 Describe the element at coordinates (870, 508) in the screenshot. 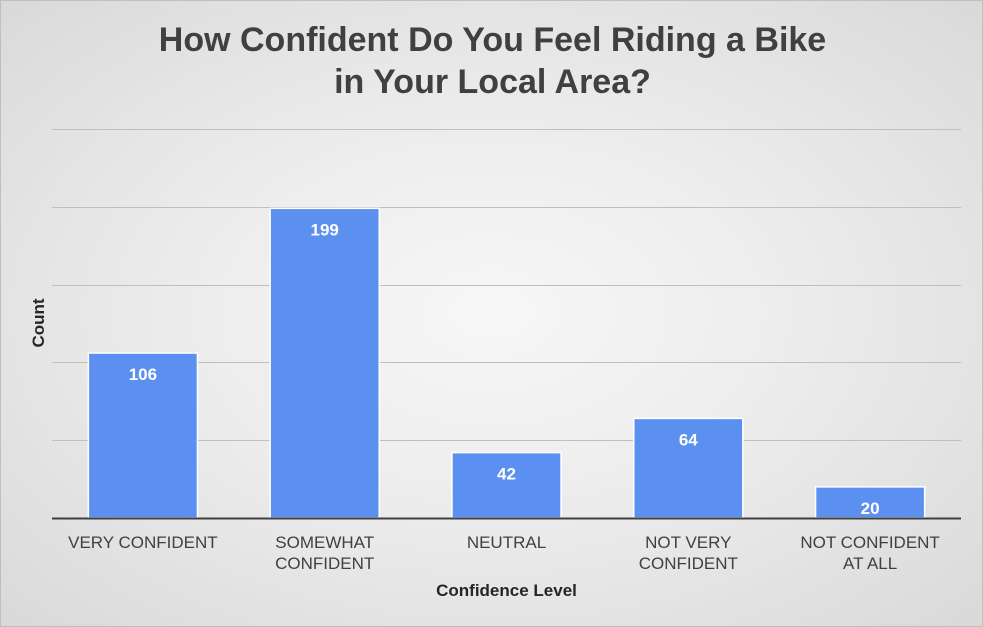

I see `data-label-4: 20` at that location.